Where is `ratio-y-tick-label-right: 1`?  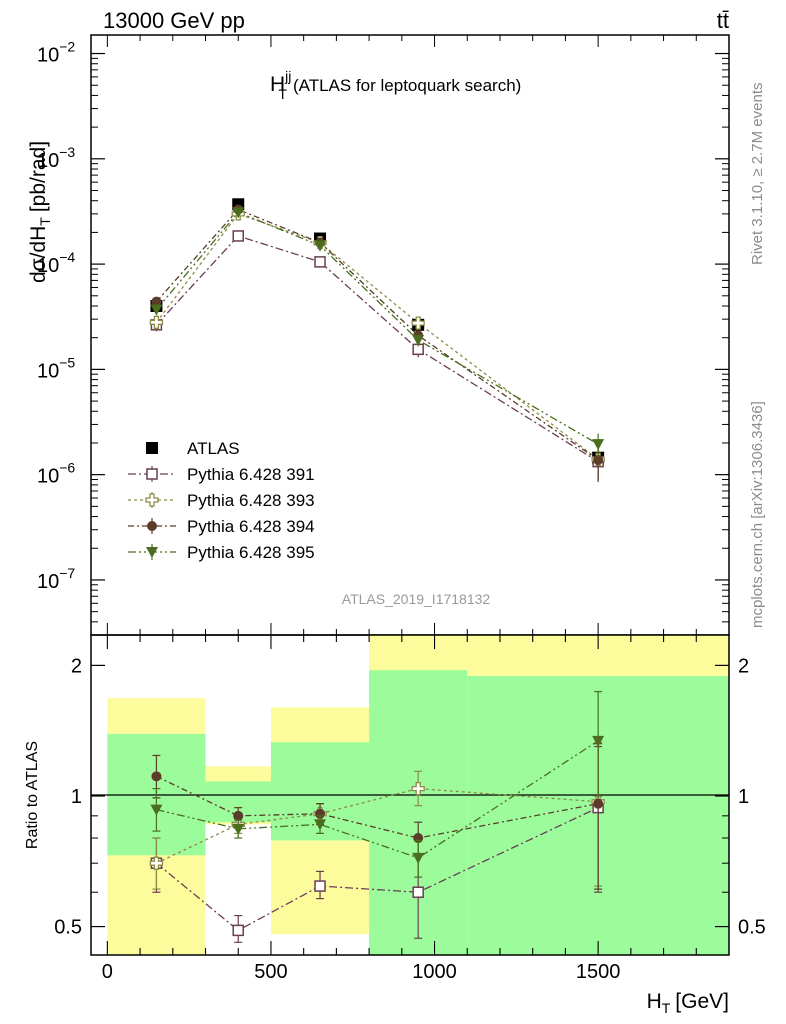 ratio-y-tick-label-right: 1 is located at coordinates (743, 797).